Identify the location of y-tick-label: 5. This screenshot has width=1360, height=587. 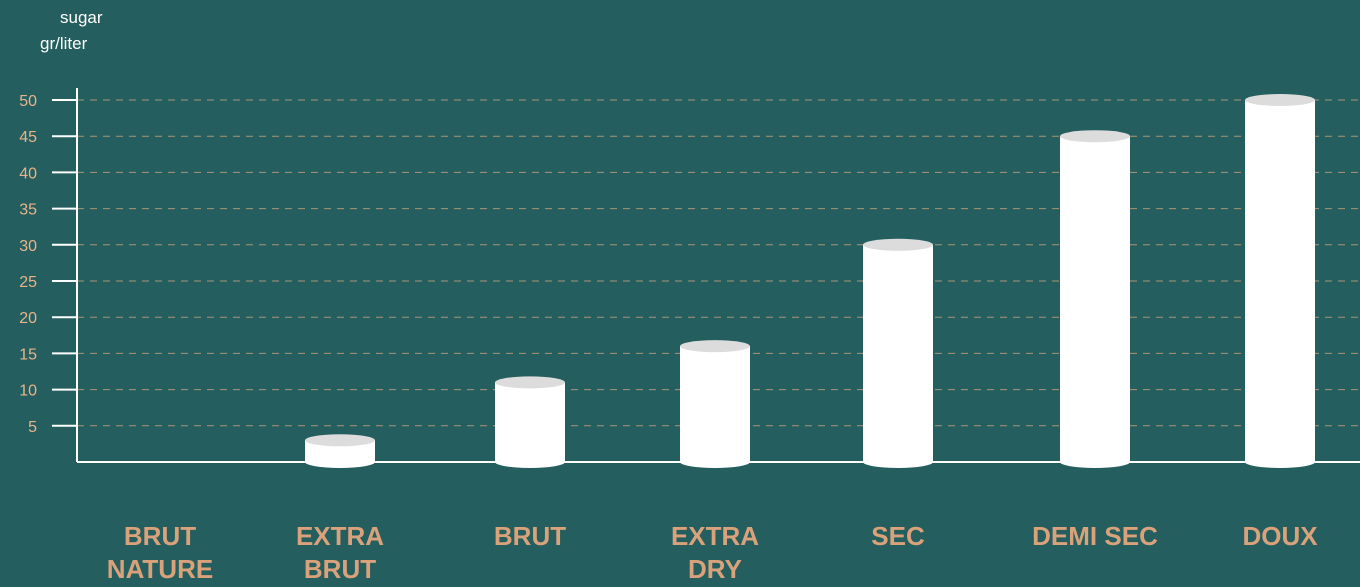
(32, 427).